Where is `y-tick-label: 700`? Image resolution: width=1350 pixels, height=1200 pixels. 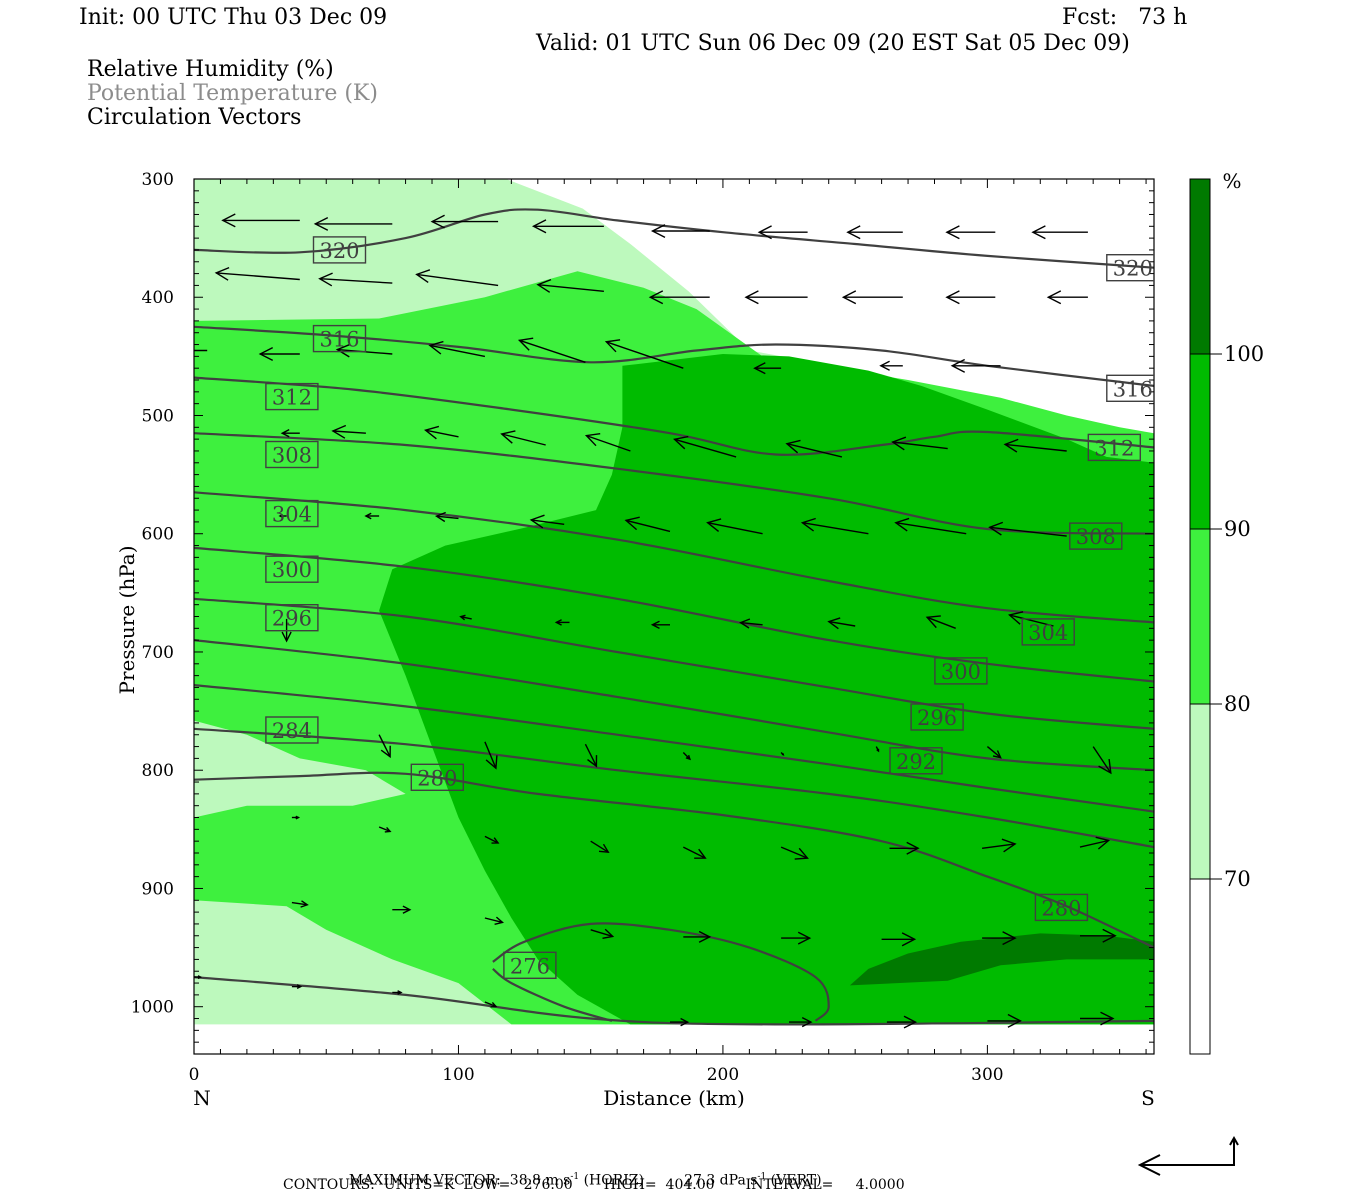
y-tick-label: 700 is located at coordinates (158, 653).